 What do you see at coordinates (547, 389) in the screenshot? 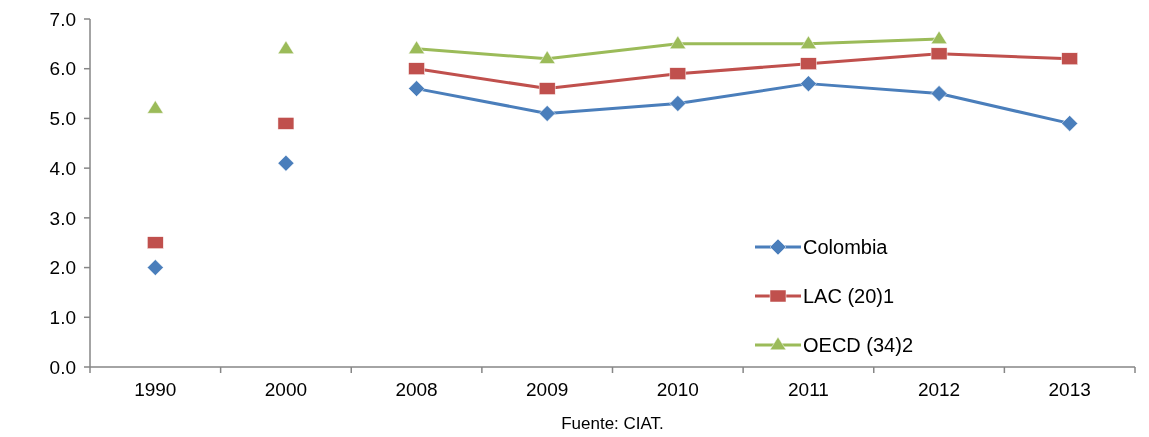
I see `x-tick-label: 2009` at bounding box center [547, 389].